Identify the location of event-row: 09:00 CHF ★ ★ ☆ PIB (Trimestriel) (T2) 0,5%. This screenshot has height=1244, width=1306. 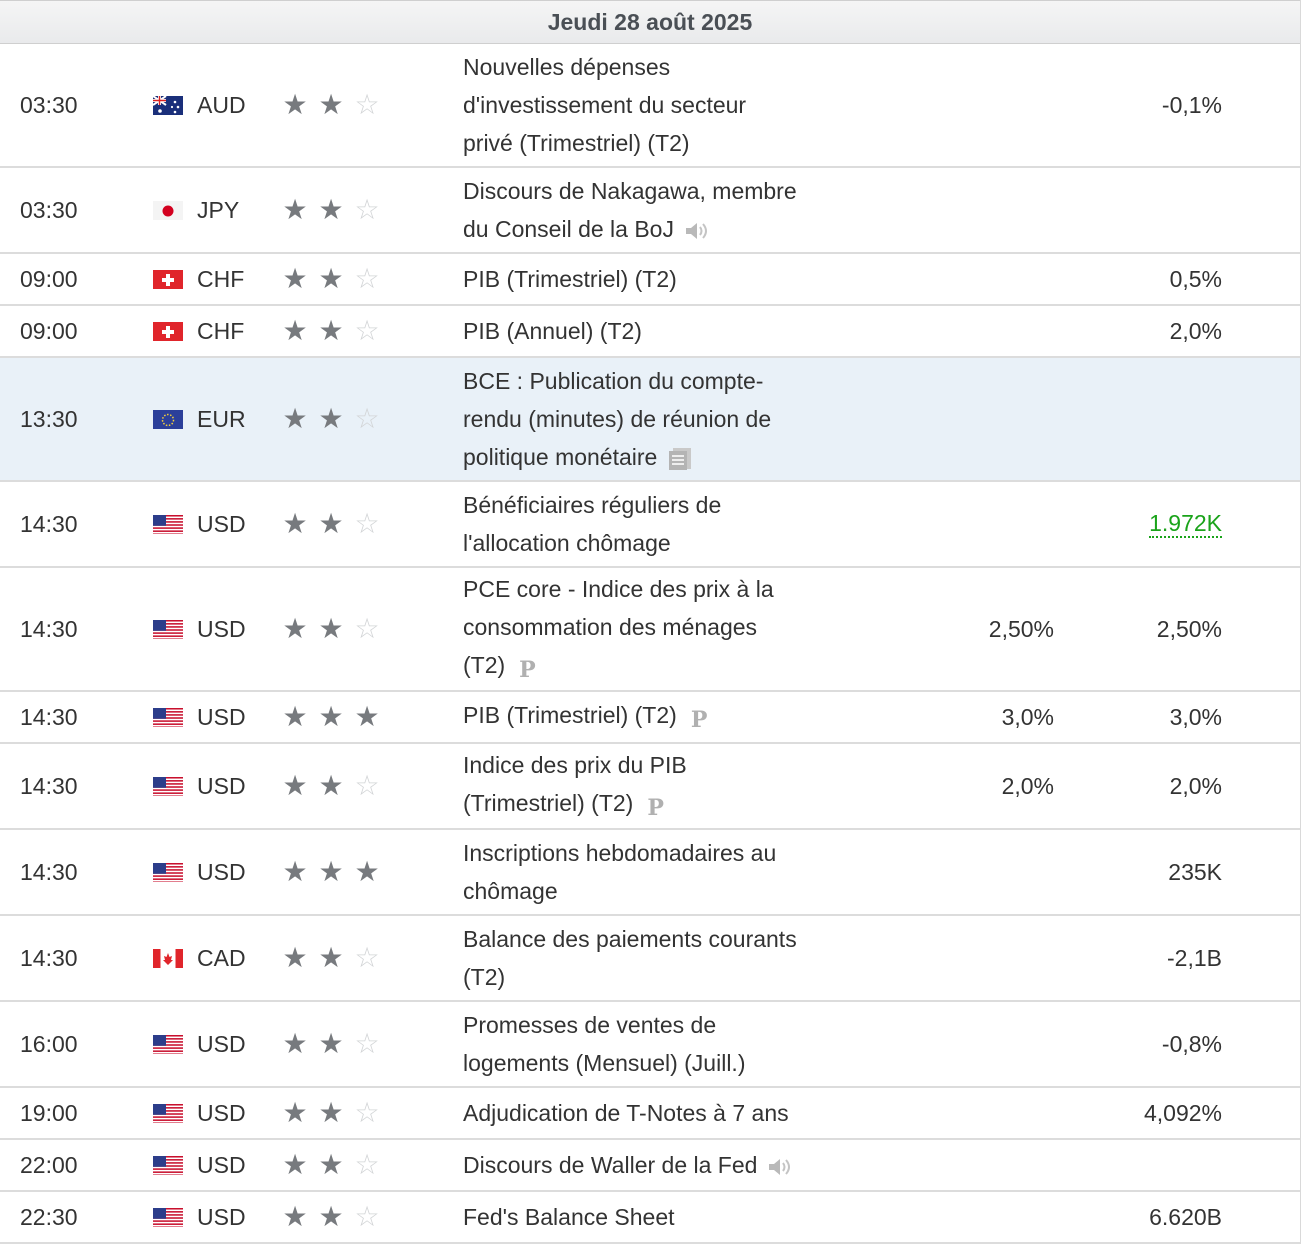
(650, 280).